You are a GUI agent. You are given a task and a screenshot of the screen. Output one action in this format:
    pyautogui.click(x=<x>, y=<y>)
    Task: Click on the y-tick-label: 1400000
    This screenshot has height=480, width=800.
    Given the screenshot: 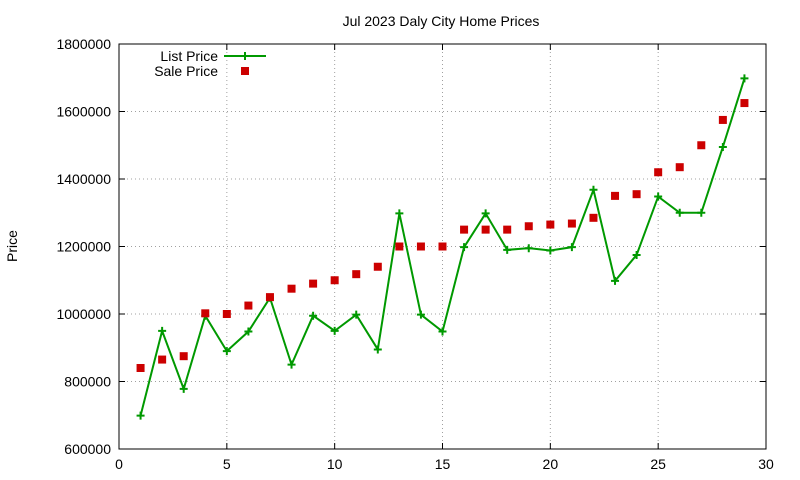 What is the action you would take?
    pyautogui.click(x=83, y=179)
    